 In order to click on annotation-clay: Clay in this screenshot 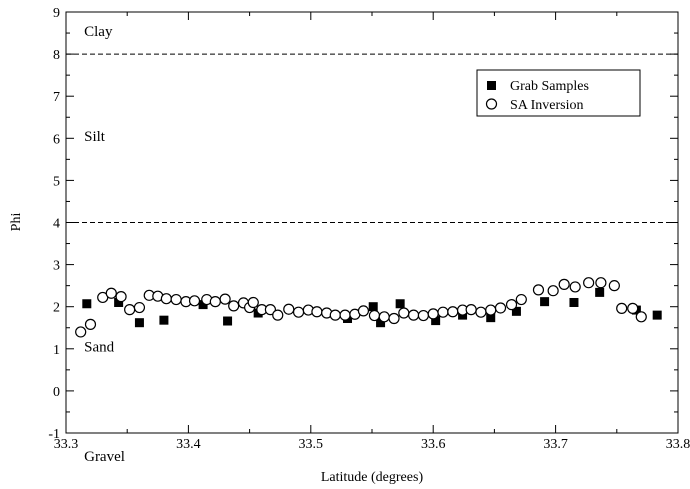, I will do `click(98, 32)`.